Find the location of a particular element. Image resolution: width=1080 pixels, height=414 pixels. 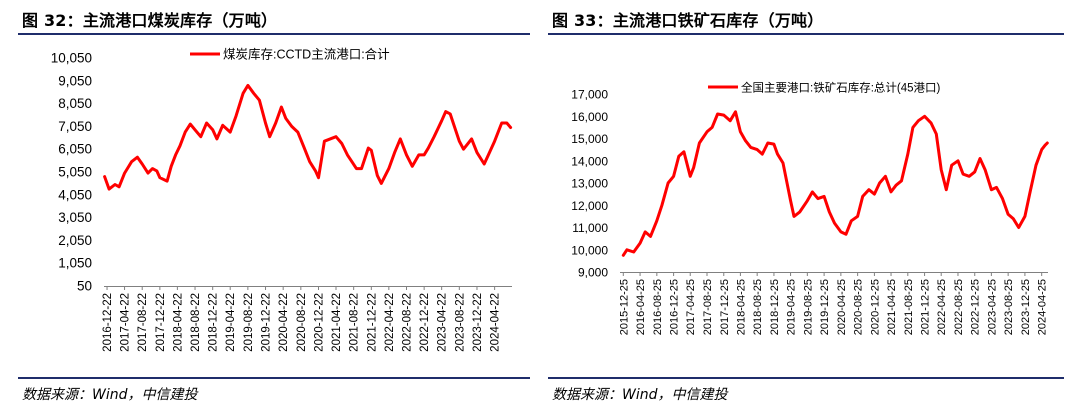

x-tick-label: 2023-12-25 is located at coordinates (1026, 307).